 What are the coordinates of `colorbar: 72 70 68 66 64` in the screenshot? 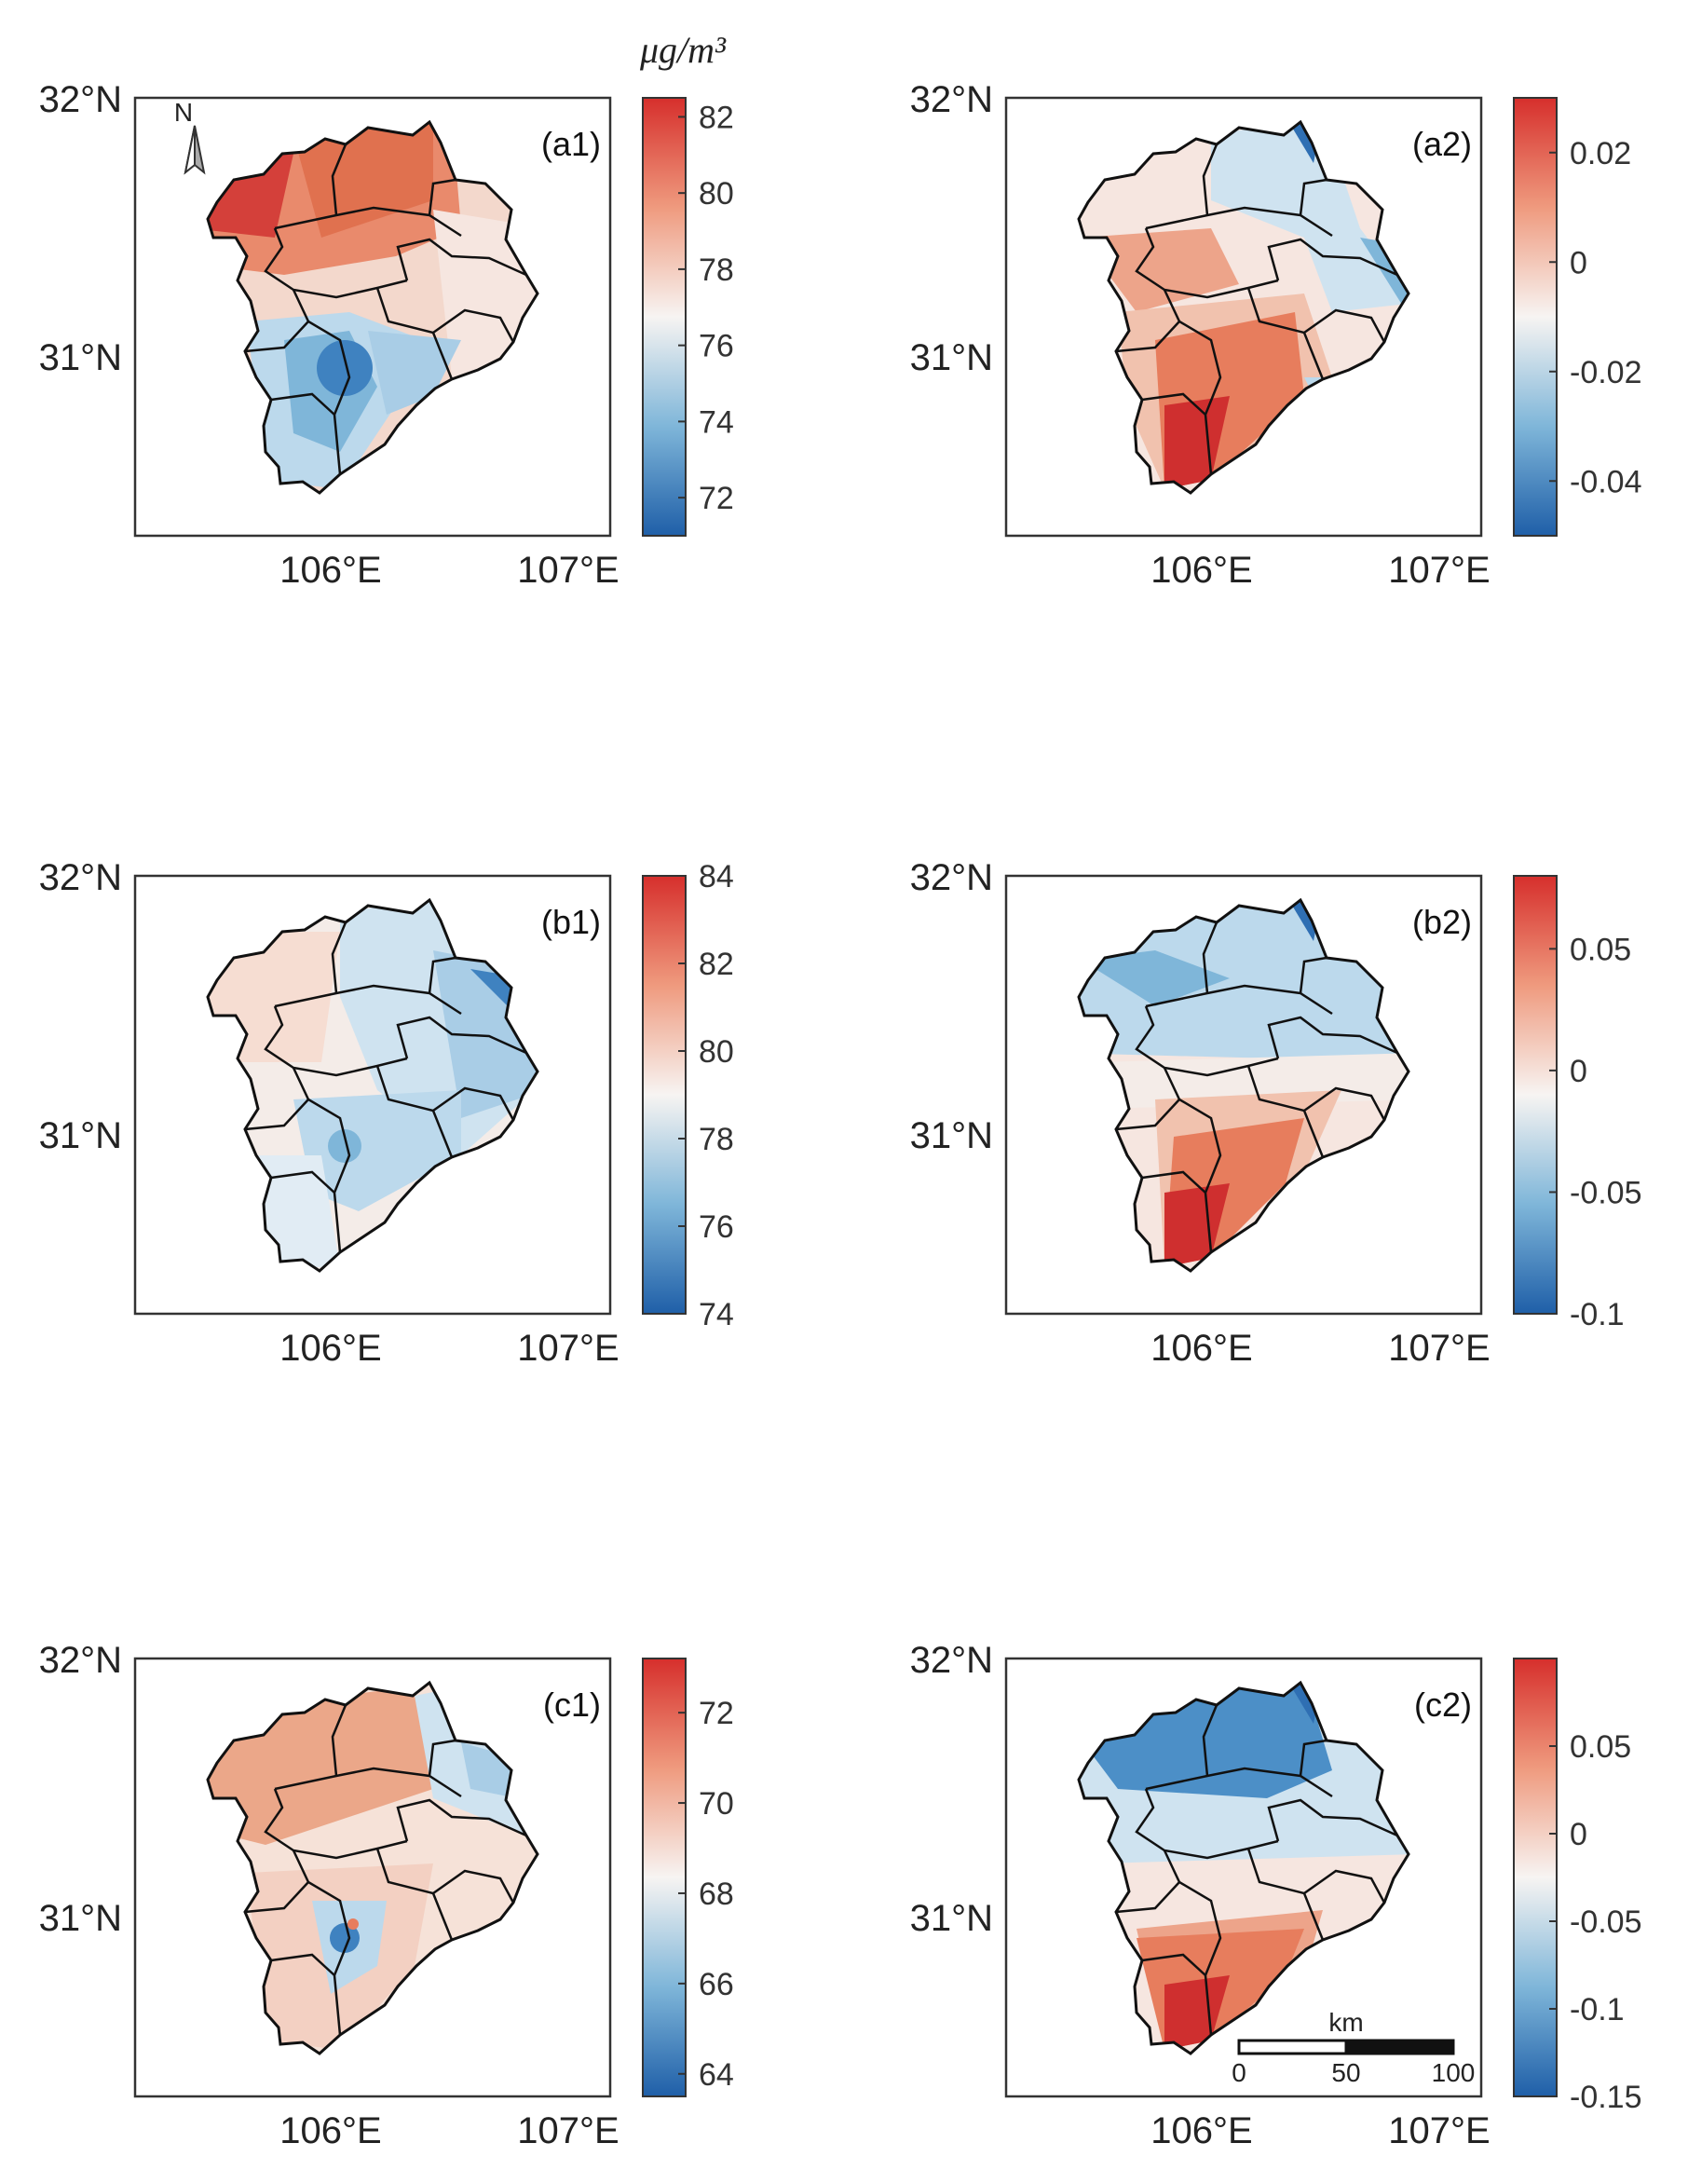 It's located at (688, 1877).